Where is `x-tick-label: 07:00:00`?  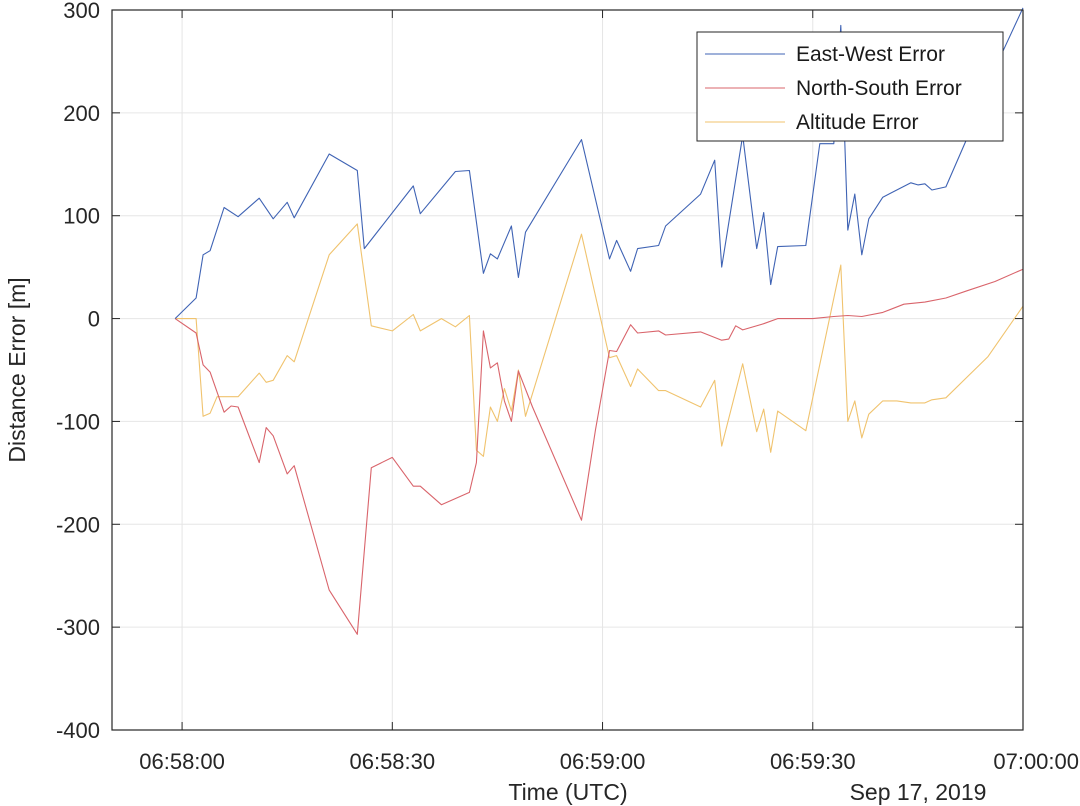 x-tick-label: 07:00:00 is located at coordinates (1036, 761).